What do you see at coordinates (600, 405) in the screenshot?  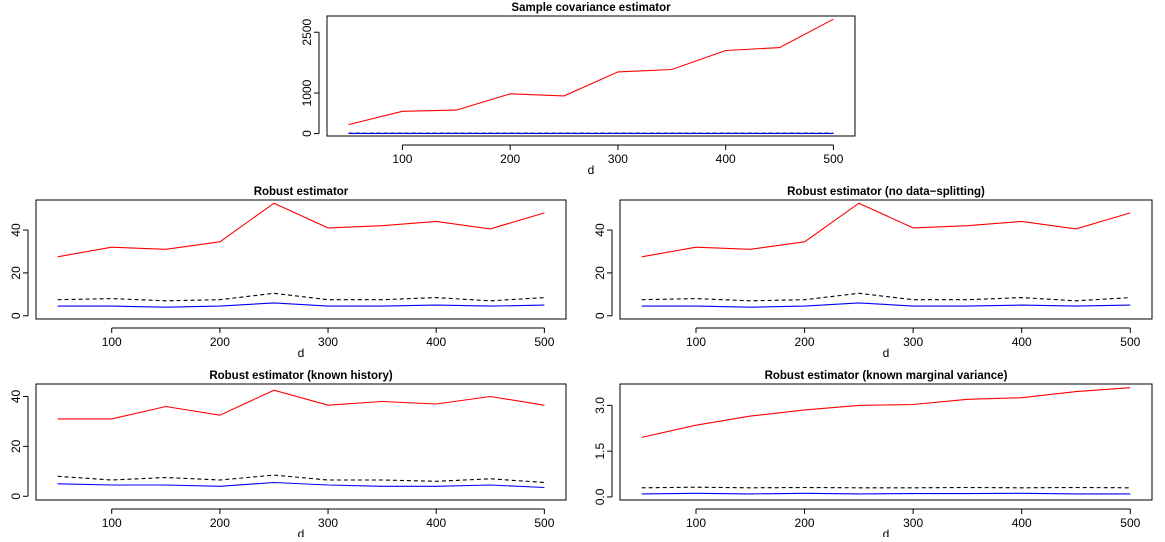 I see `y-tick-label: 3.0` at bounding box center [600, 405].